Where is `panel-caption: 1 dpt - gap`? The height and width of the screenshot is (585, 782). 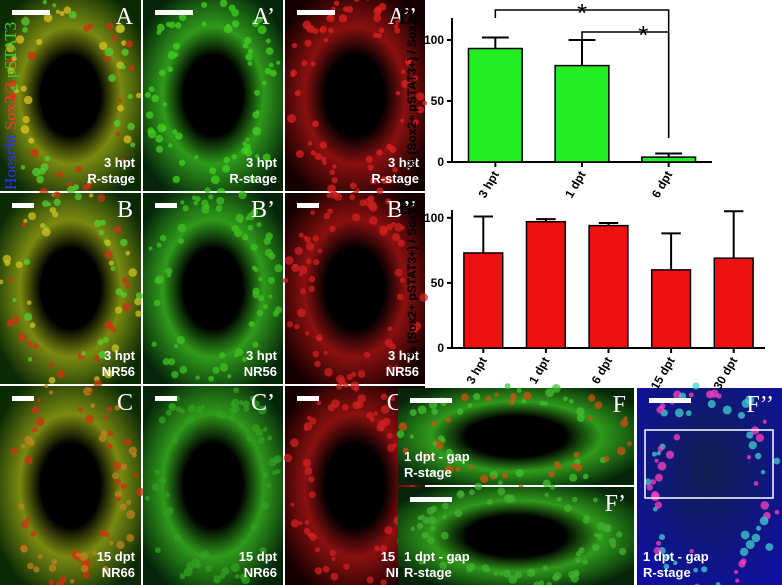
panel-caption: 1 dpt - gap is located at coordinates (437, 456).